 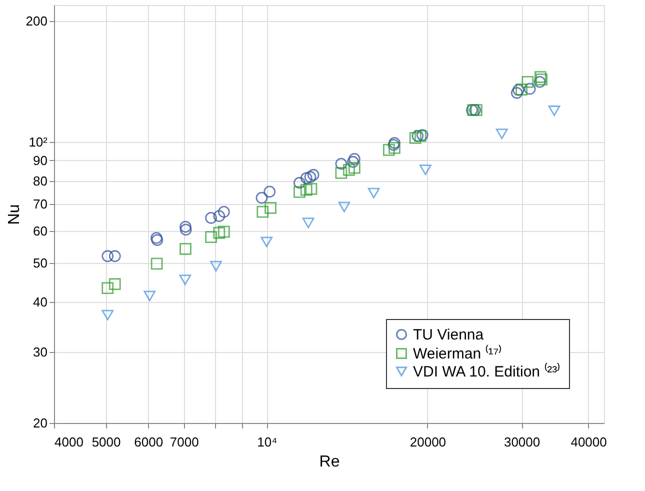 What do you see at coordinates (40, 302) in the screenshot?
I see `y-tick-label: 40` at bounding box center [40, 302].